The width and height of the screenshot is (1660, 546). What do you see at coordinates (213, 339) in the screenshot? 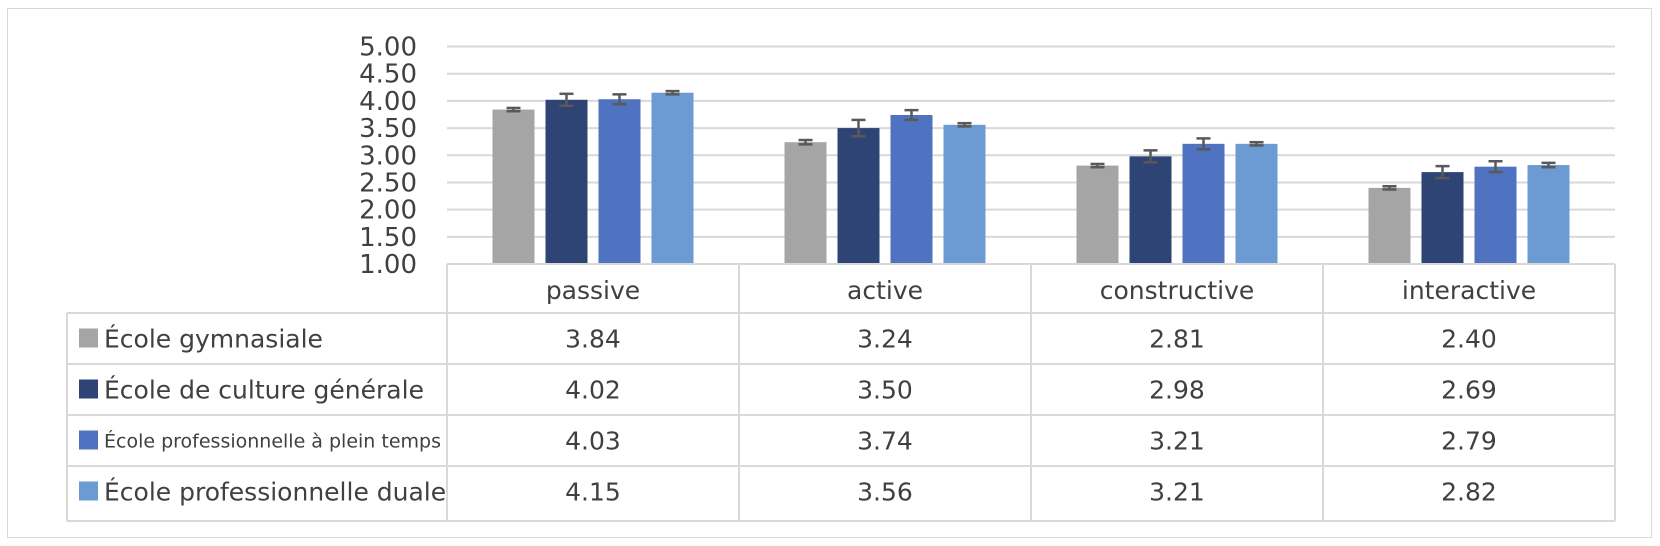
I see `series-label: École gymnasiale` at bounding box center [213, 339].